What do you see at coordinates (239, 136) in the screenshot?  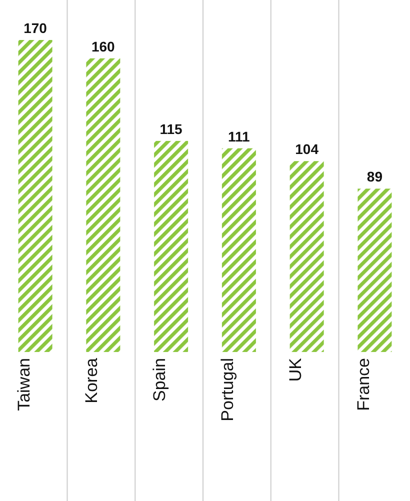 I see `data-label: 111` at bounding box center [239, 136].